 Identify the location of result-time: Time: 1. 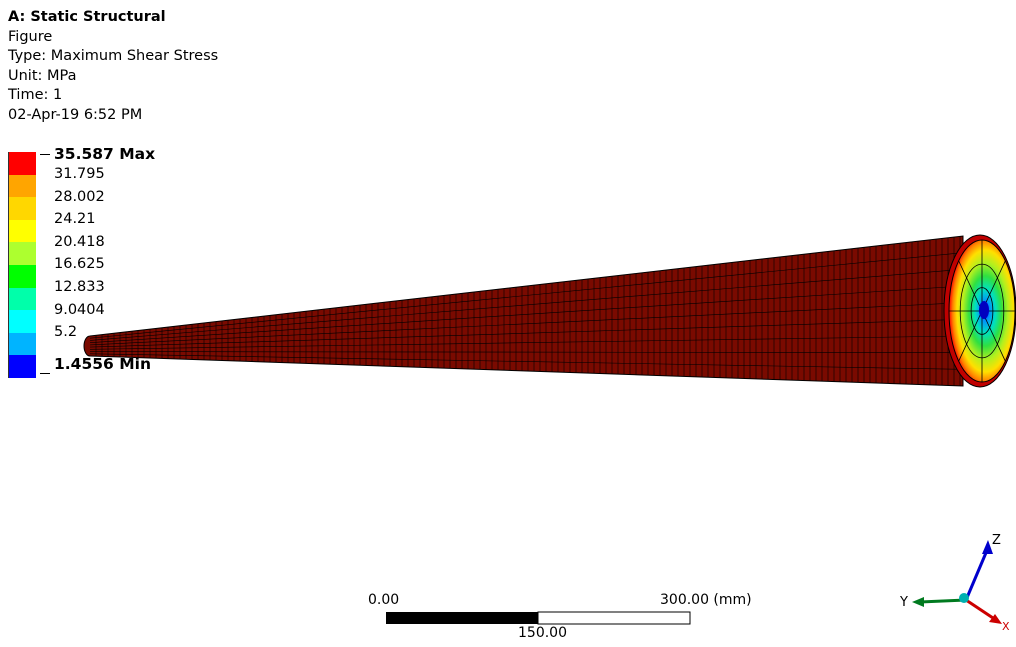
(35, 95).